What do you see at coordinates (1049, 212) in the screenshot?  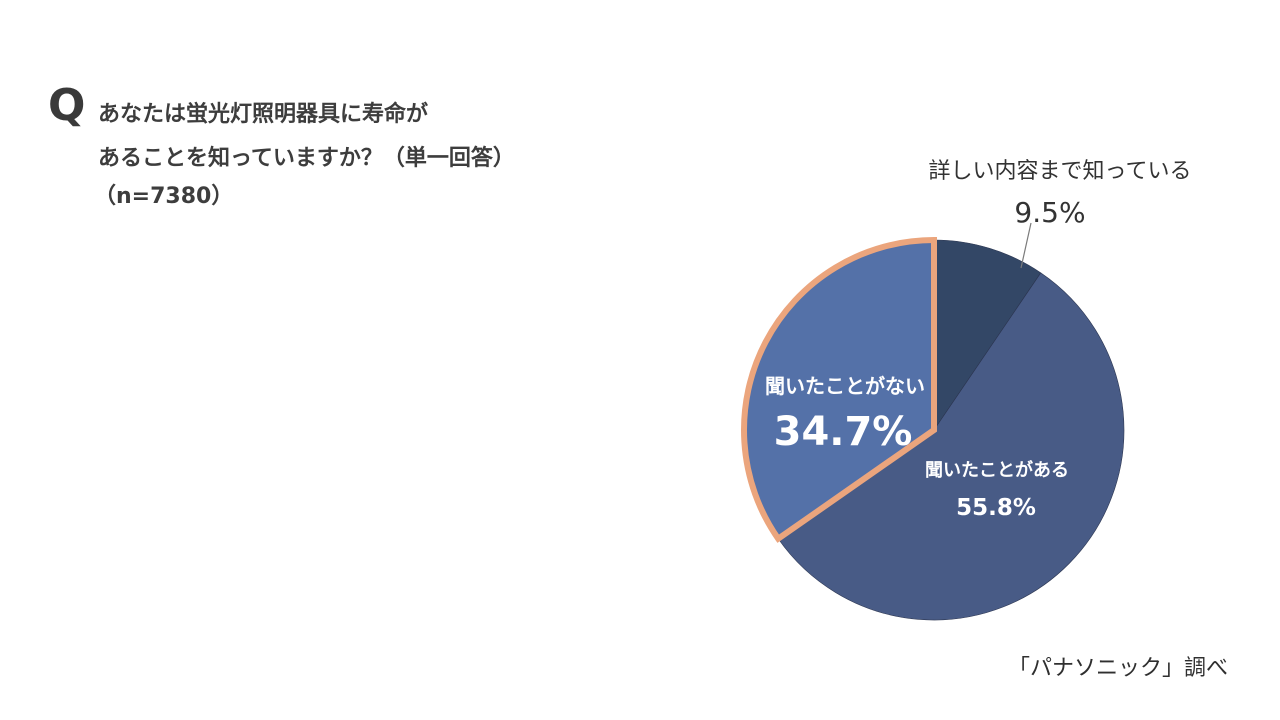 I see `slice-value-0: 9.5%` at bounding box center [1049, 212].